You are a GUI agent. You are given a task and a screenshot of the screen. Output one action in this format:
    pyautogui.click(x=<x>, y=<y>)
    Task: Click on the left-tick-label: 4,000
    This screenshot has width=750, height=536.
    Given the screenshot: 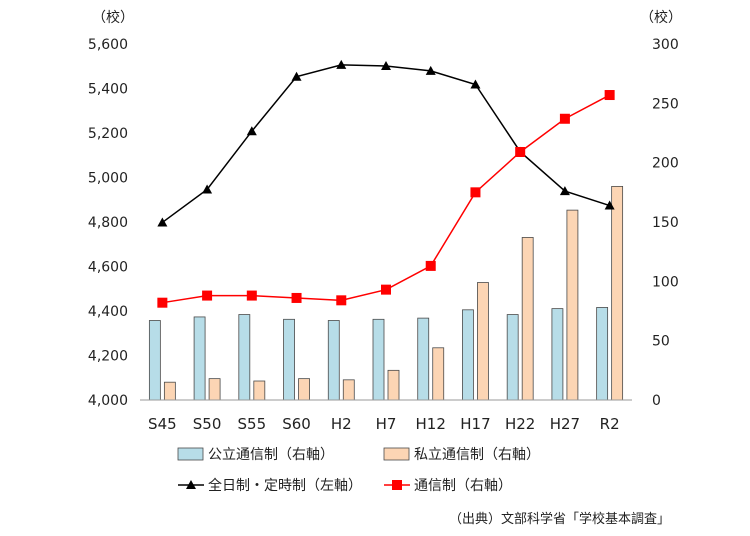 What is the action you would take?
    pyautogui.click(x=108, y=401)
    